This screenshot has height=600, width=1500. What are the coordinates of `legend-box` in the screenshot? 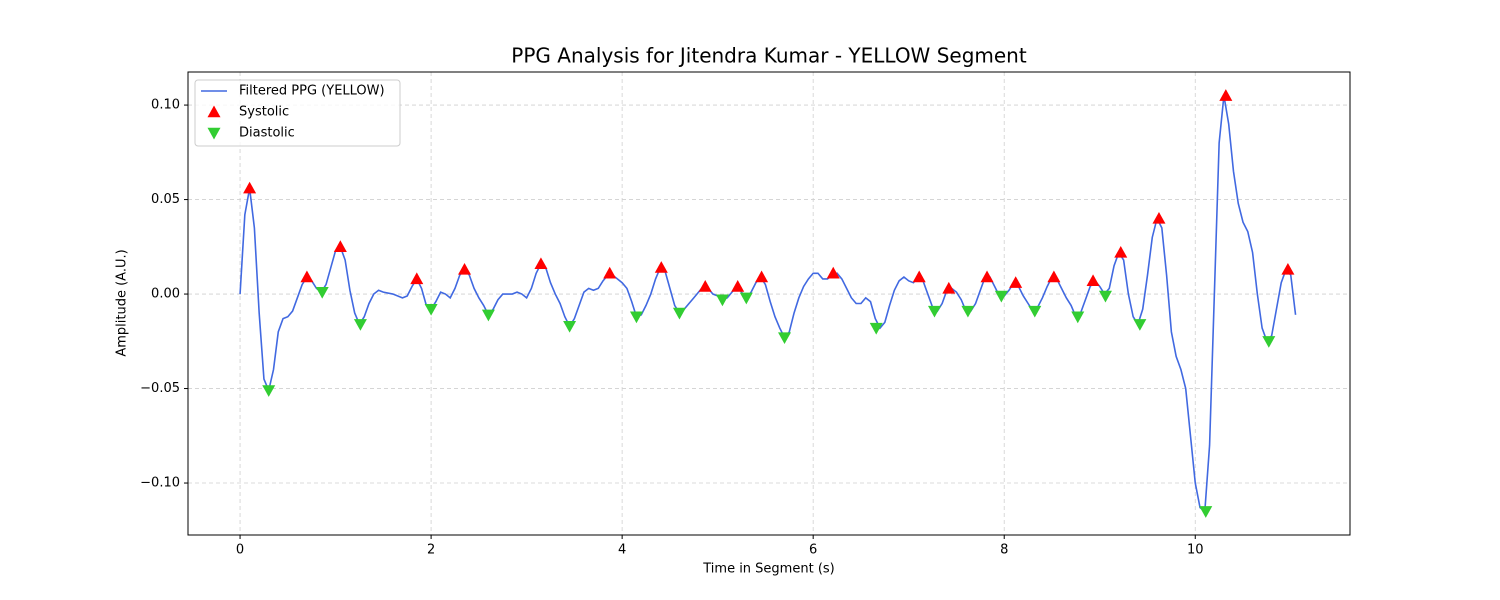 It's located at (297, 113).